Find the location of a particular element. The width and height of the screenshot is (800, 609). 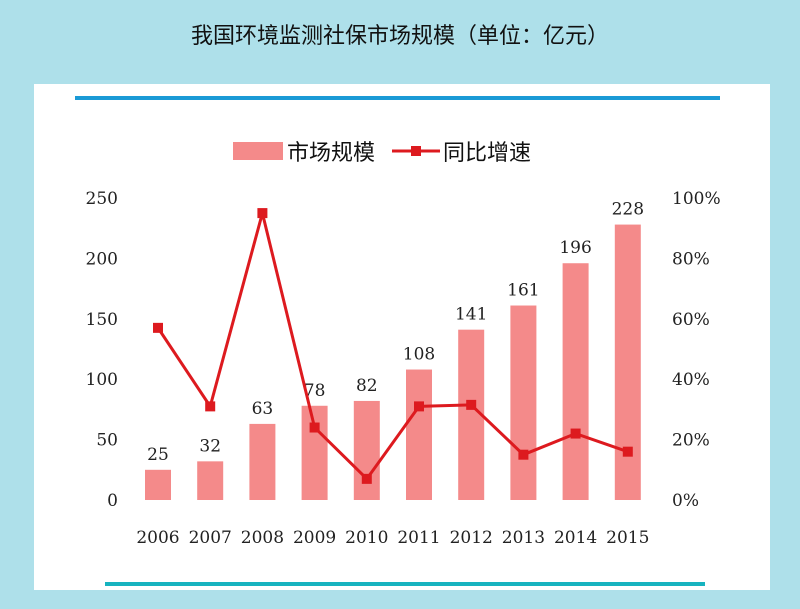

bar-2011 is located at coordinates (419, 434).